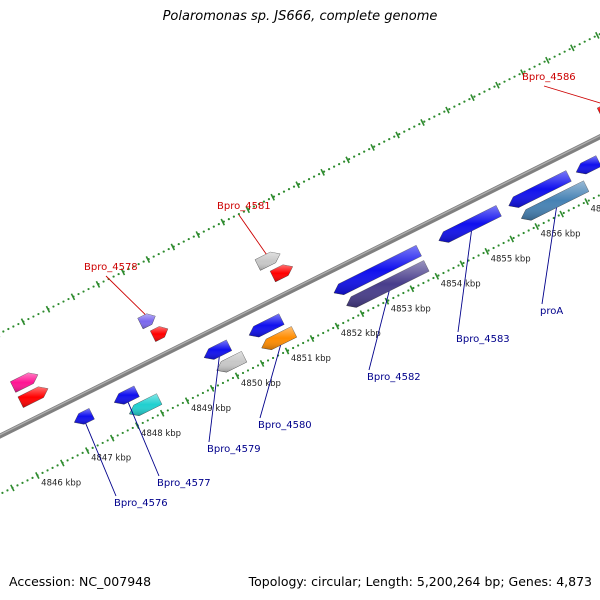  What do you see at coordinates (279, 338) in the screenshot?
I see `bpro-4580-feature` at bounding box center [279, 338].